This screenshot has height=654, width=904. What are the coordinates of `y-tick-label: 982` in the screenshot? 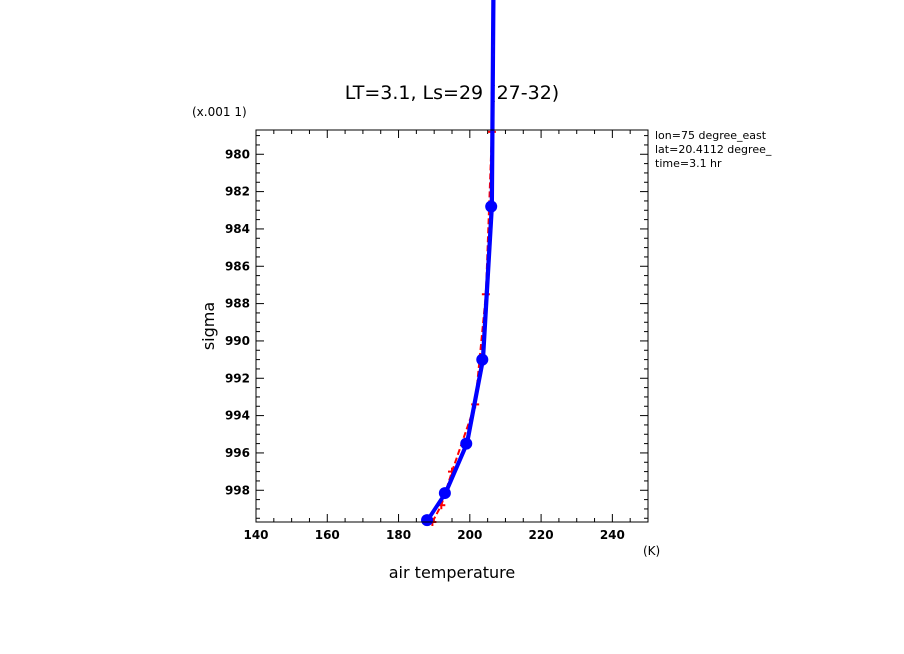 It's located at (237, 192).